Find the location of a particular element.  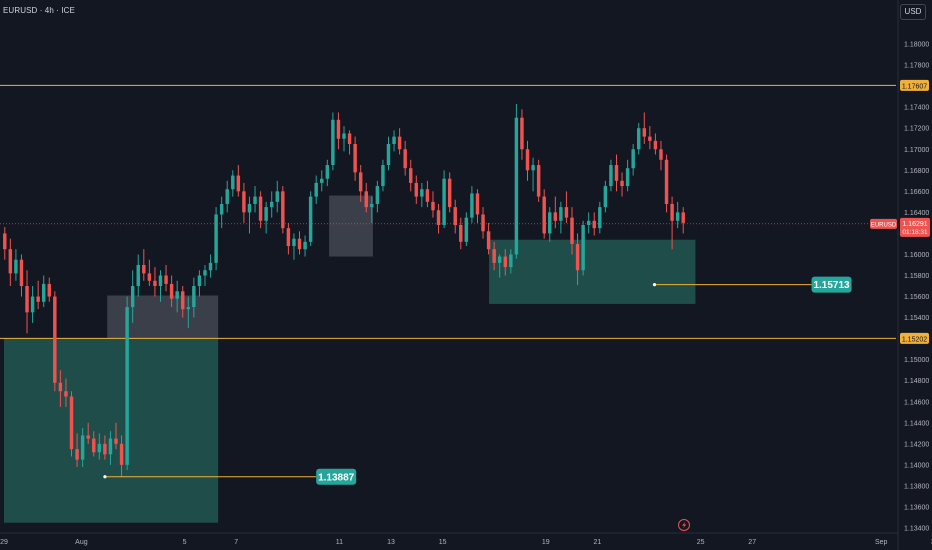

lightning-icon-ring is located at coordinates (684, 525).